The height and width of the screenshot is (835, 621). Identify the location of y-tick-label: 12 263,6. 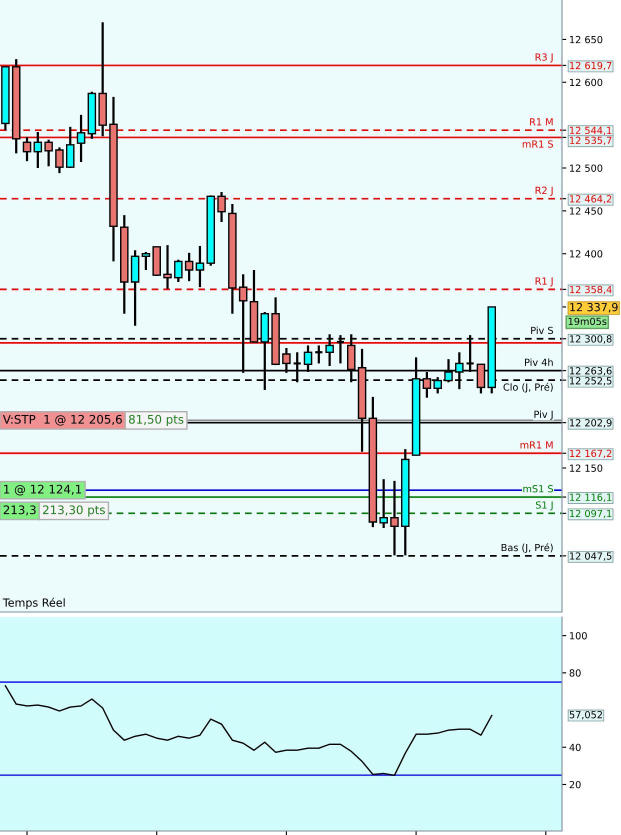
(591, 371).